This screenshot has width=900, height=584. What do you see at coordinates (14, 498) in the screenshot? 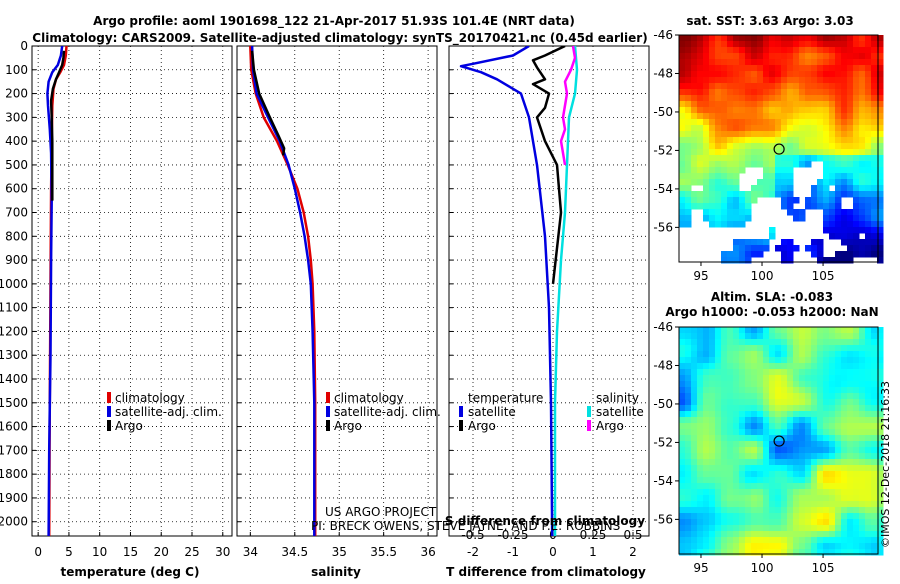
I see `depth-tick-label: 1900` at bounding box center [14, 498].